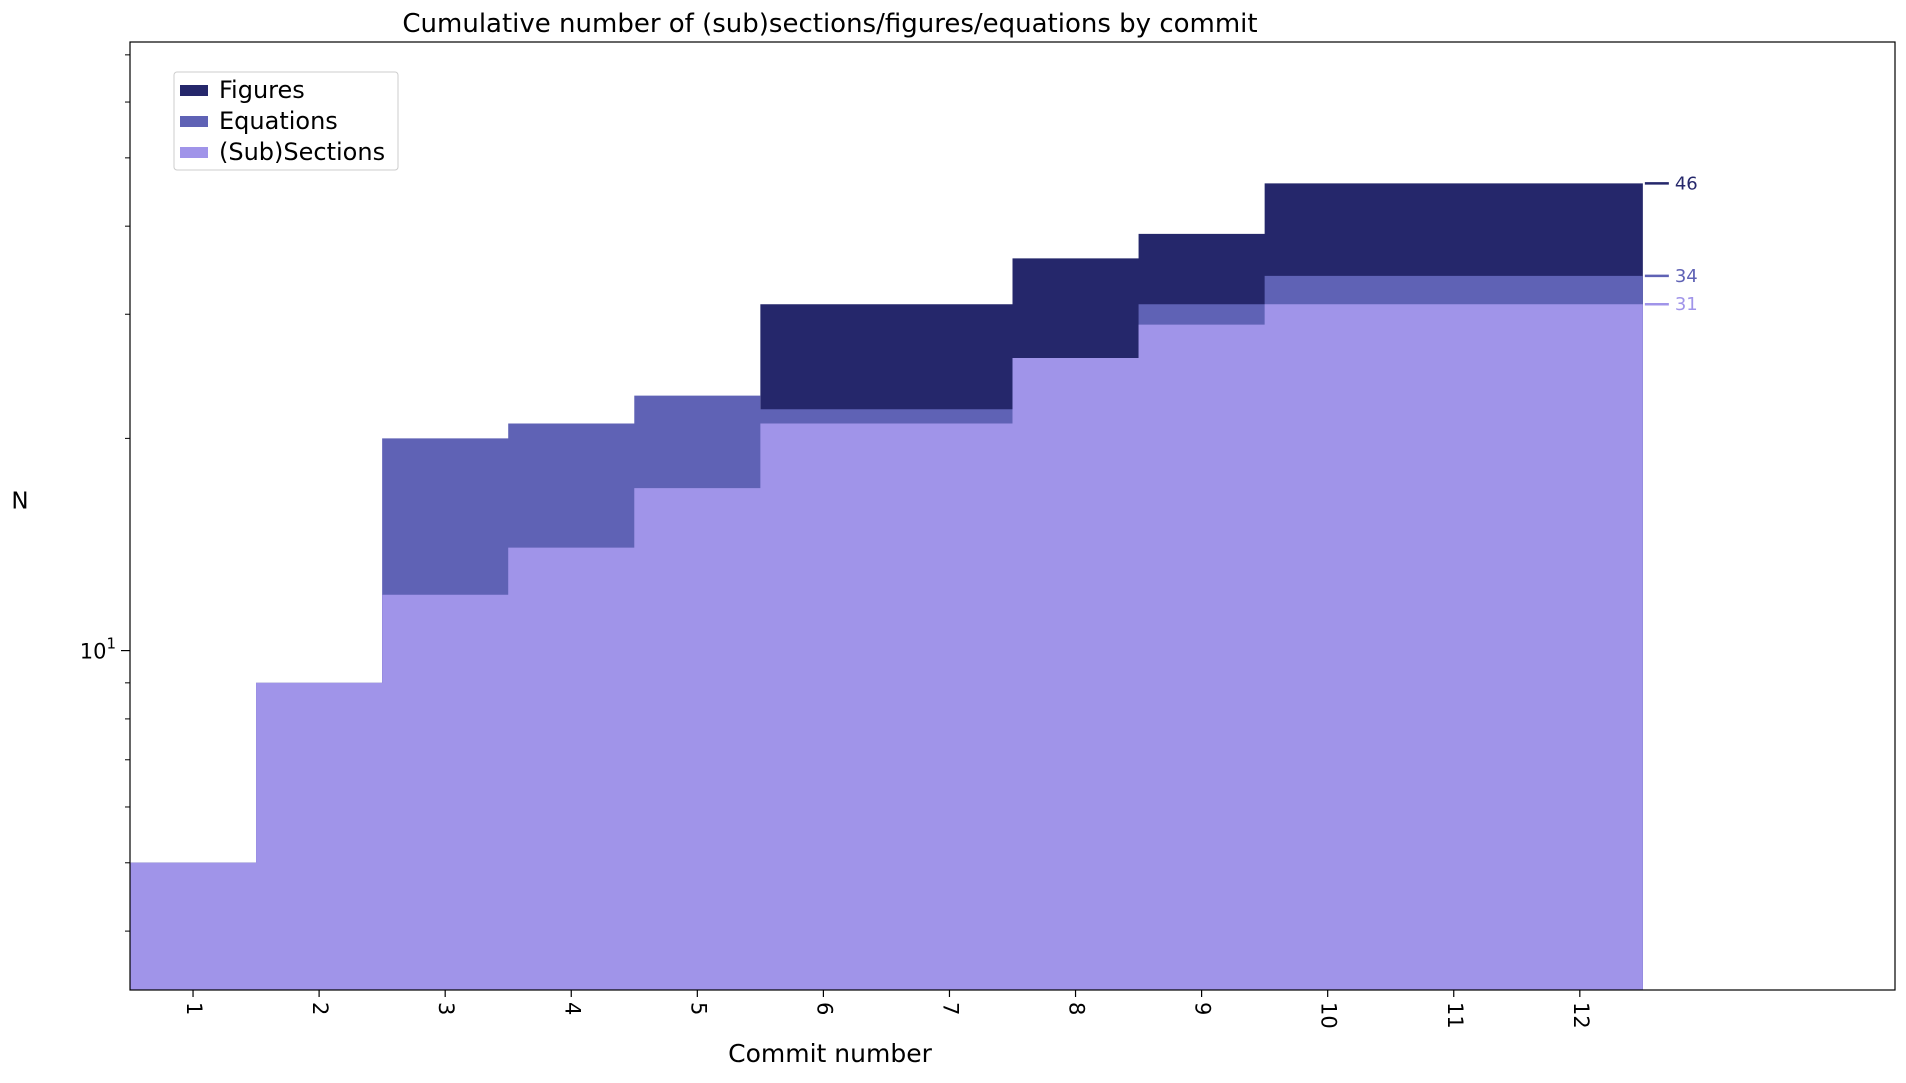 The width and height of the screenshot is (1906, 1083). Describe the element at coordinates (1581, 1015) in the screenshot. I see `x-tick-label: 12` at that location.